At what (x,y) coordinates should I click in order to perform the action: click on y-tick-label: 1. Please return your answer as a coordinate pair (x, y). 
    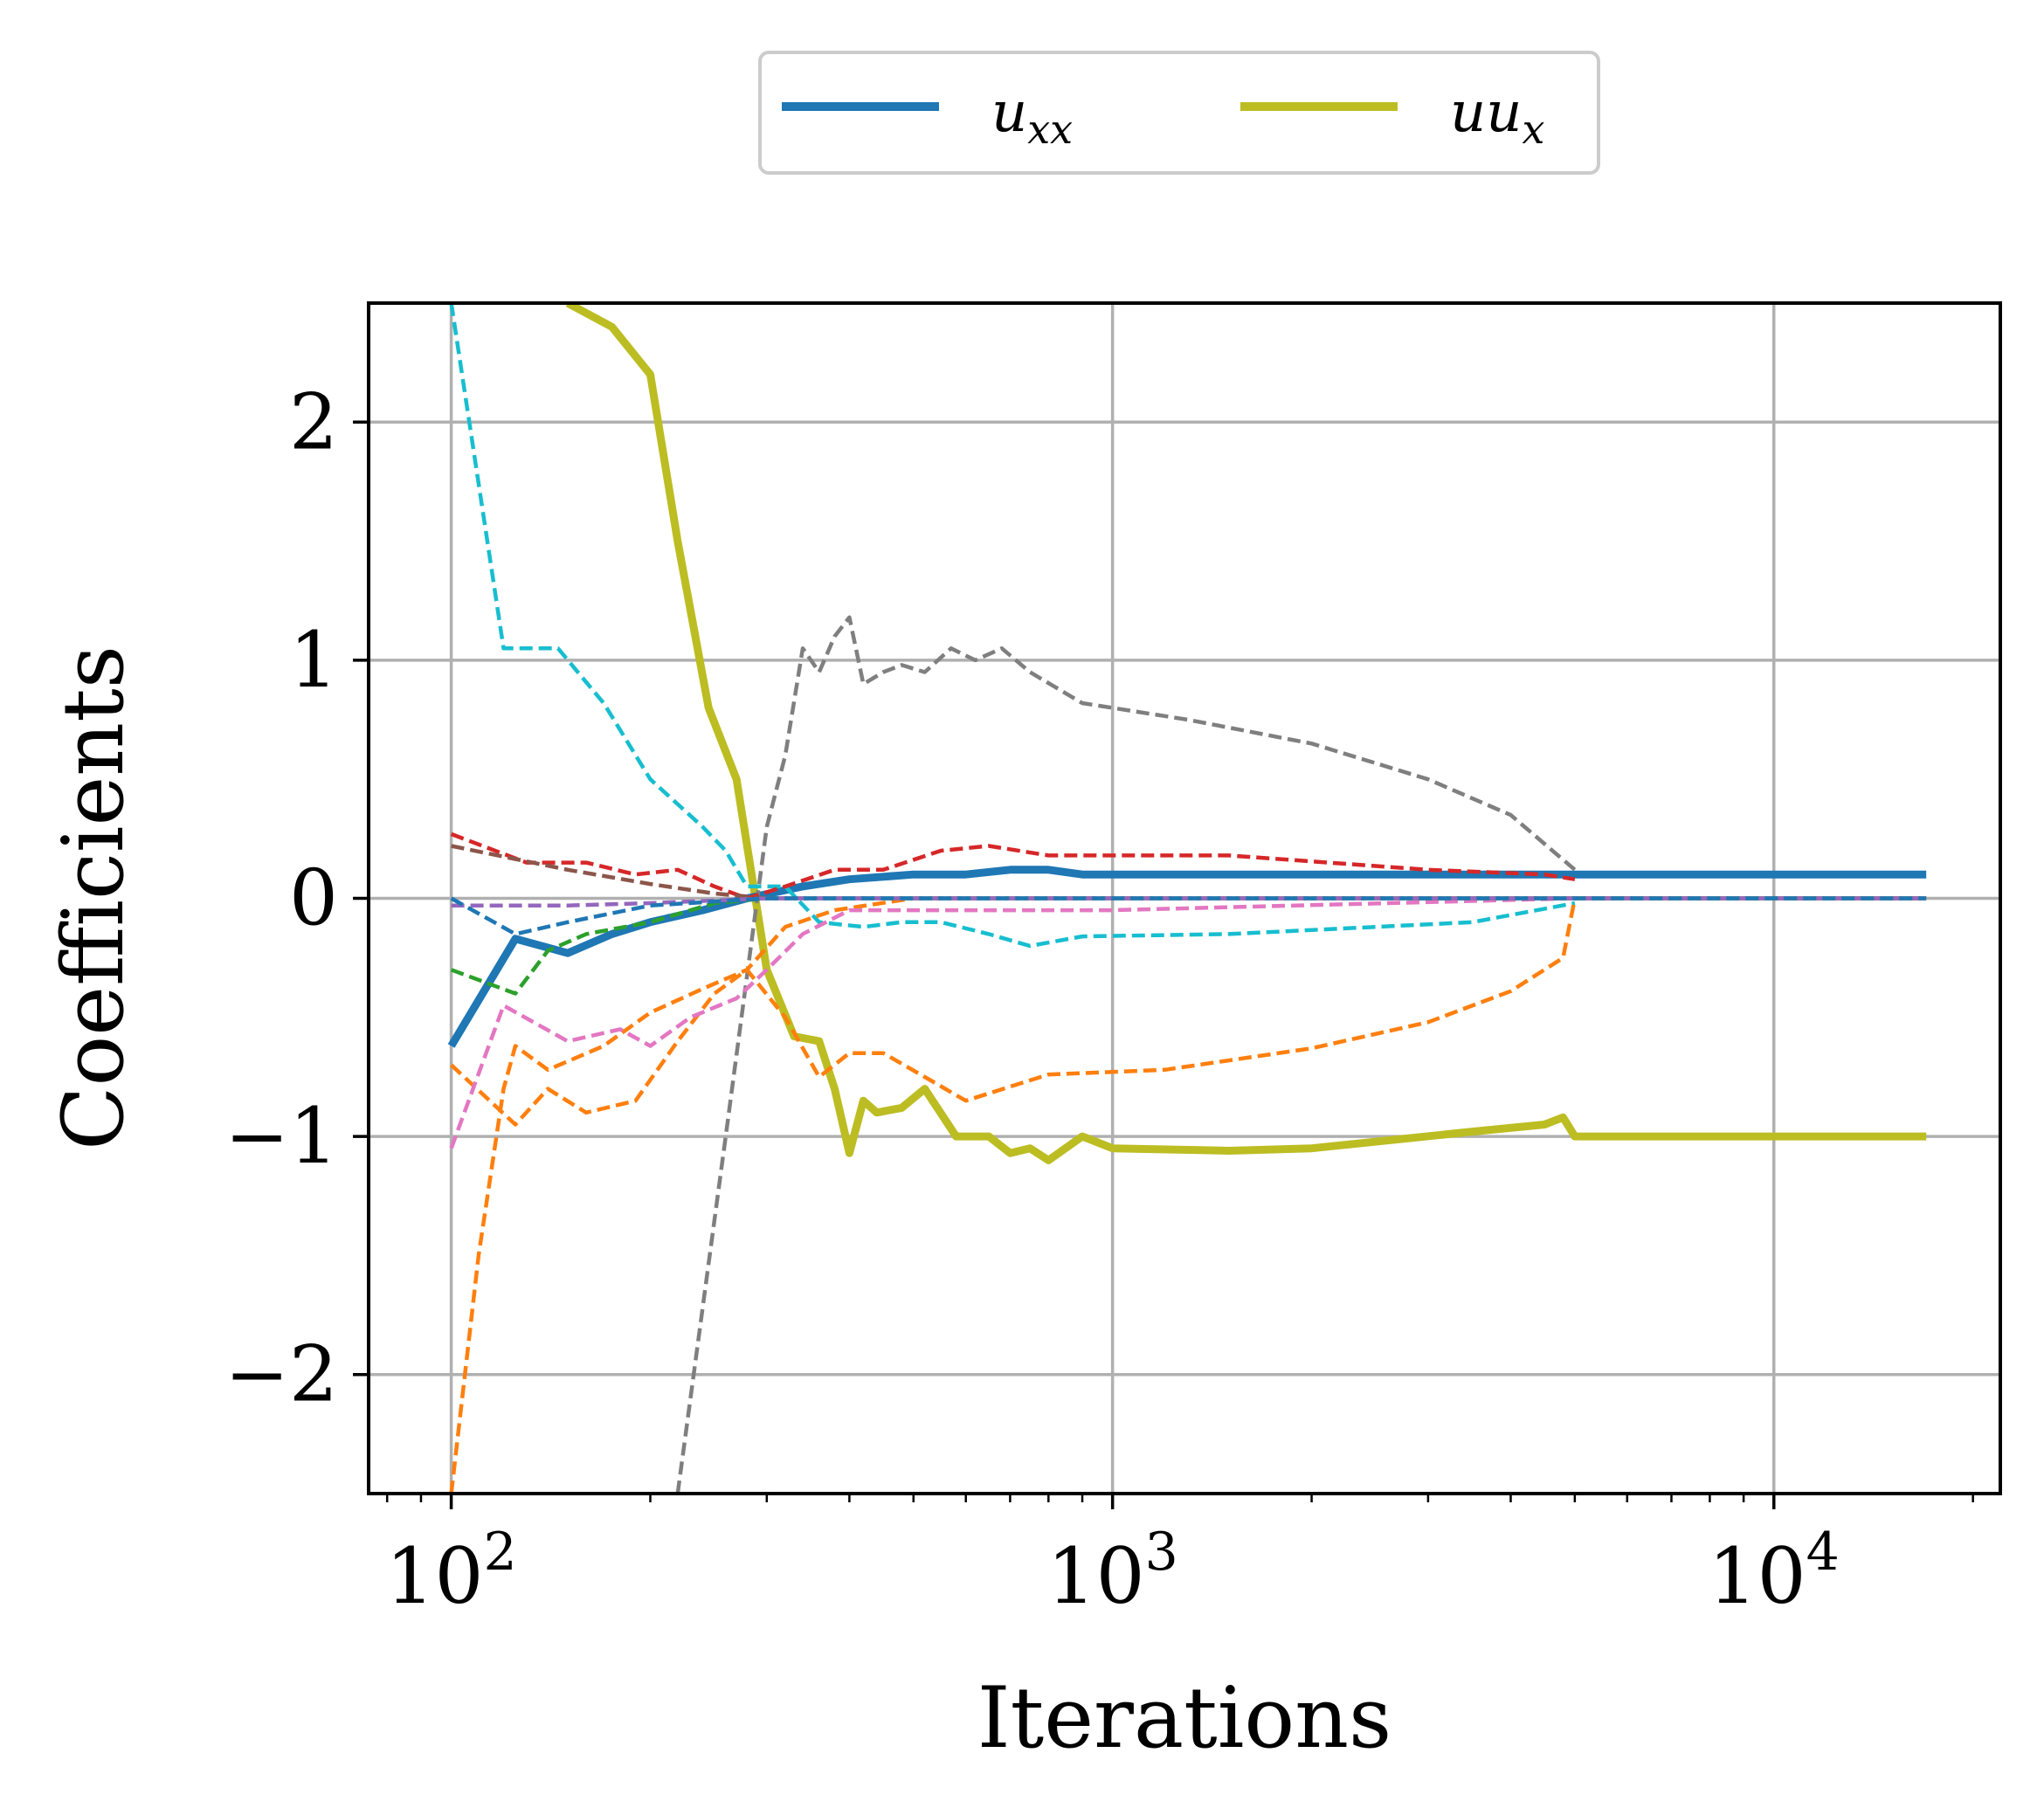
    Looking at the image, I should click on (314, 660).